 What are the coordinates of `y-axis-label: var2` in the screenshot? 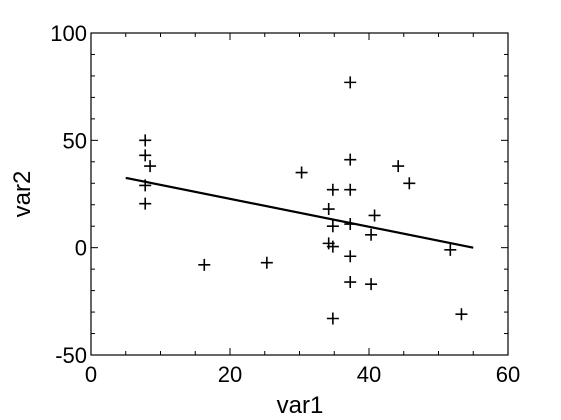 It's located at (22, 194).